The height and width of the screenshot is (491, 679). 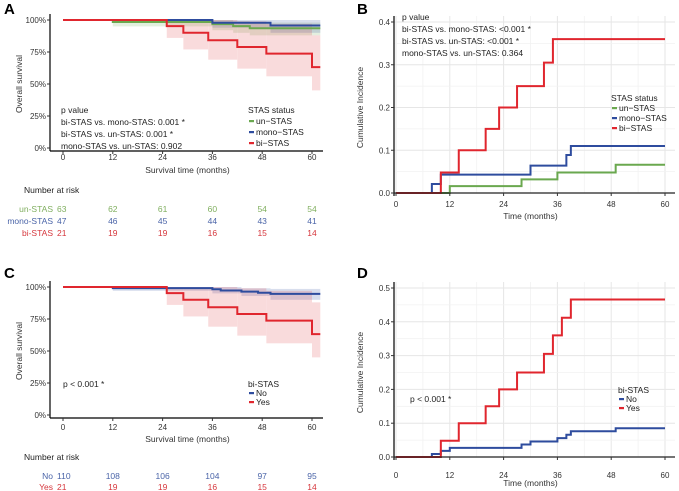 I want to click on series-line-no, so click(x=192, y=290).